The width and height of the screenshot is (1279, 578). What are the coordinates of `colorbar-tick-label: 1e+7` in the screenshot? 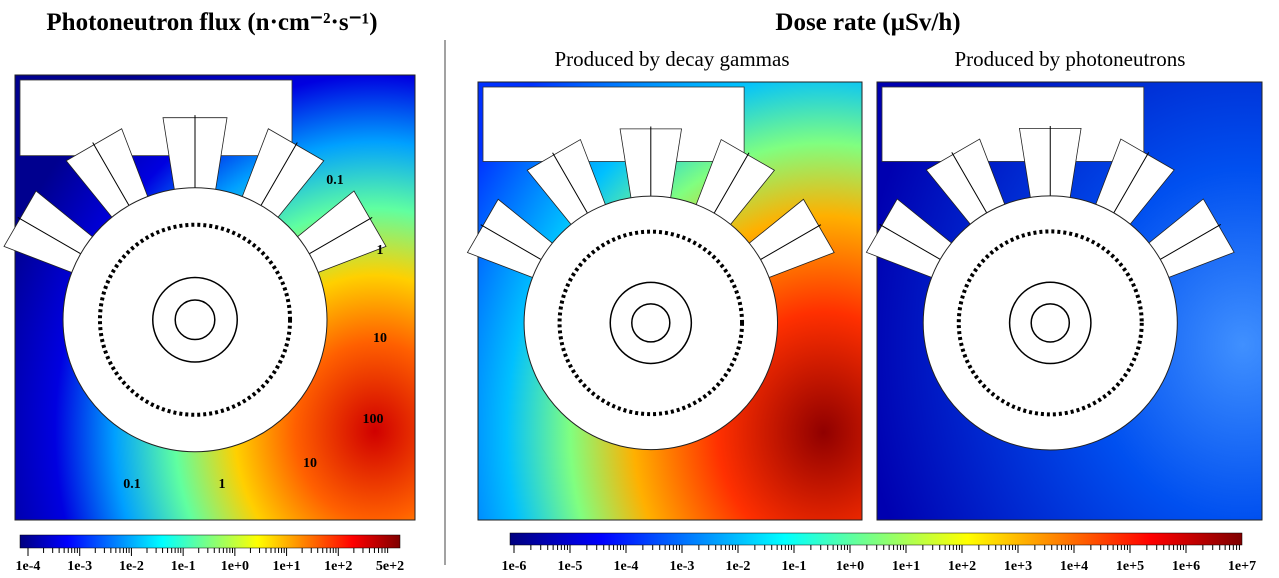 It's located at (1242, 566).